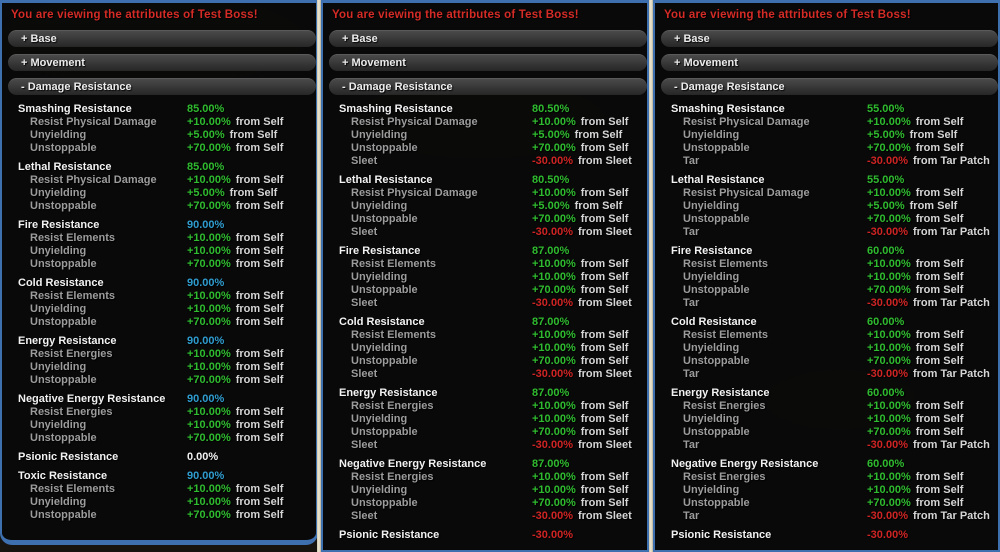  I want to click on stat-value: 0.00%, so click(203, 457).